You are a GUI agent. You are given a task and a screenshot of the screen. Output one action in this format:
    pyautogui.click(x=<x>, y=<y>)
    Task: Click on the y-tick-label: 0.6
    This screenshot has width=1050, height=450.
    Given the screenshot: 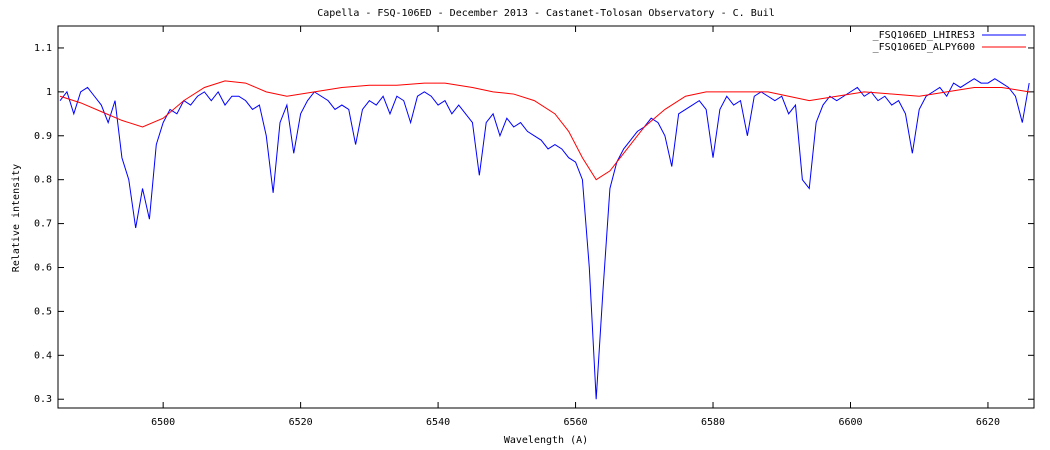 What is the action you would take?
    pyautogui.click(x=43, y=267)
    